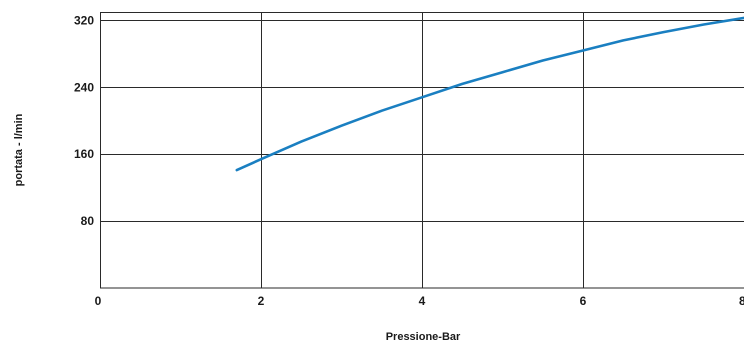 The height and width of the screenshot is (342, 744). I want to click on y-axis-title: portata - l/min, so click(19, 149).